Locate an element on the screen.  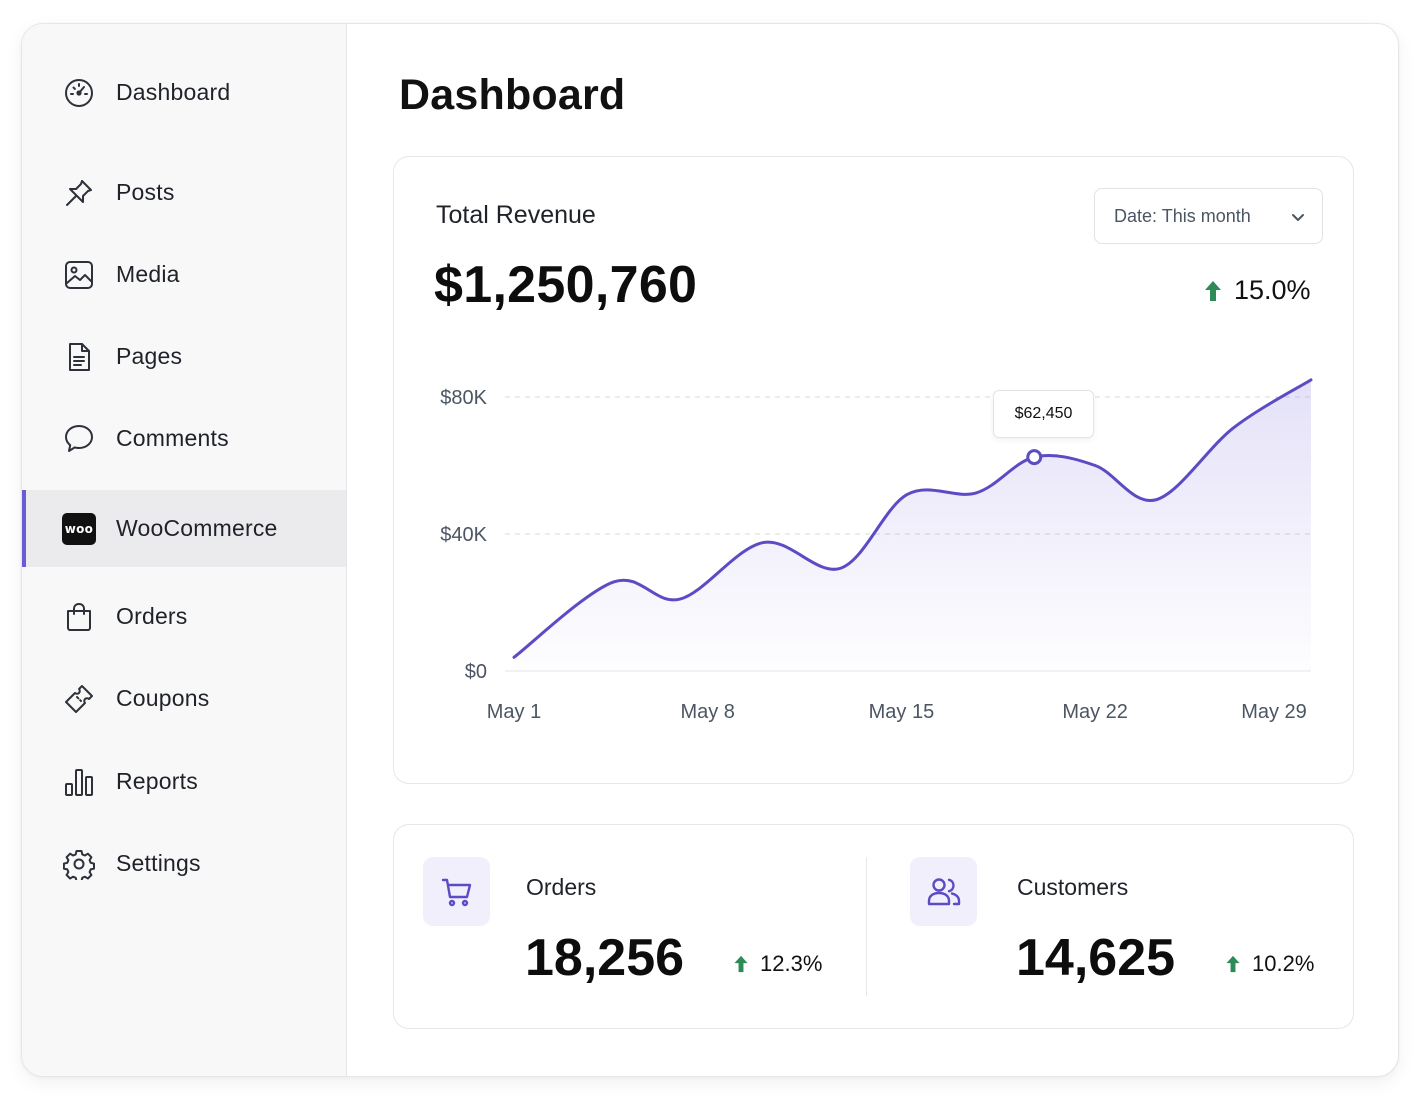
ticket-icon is located at coordinates (79, 699).